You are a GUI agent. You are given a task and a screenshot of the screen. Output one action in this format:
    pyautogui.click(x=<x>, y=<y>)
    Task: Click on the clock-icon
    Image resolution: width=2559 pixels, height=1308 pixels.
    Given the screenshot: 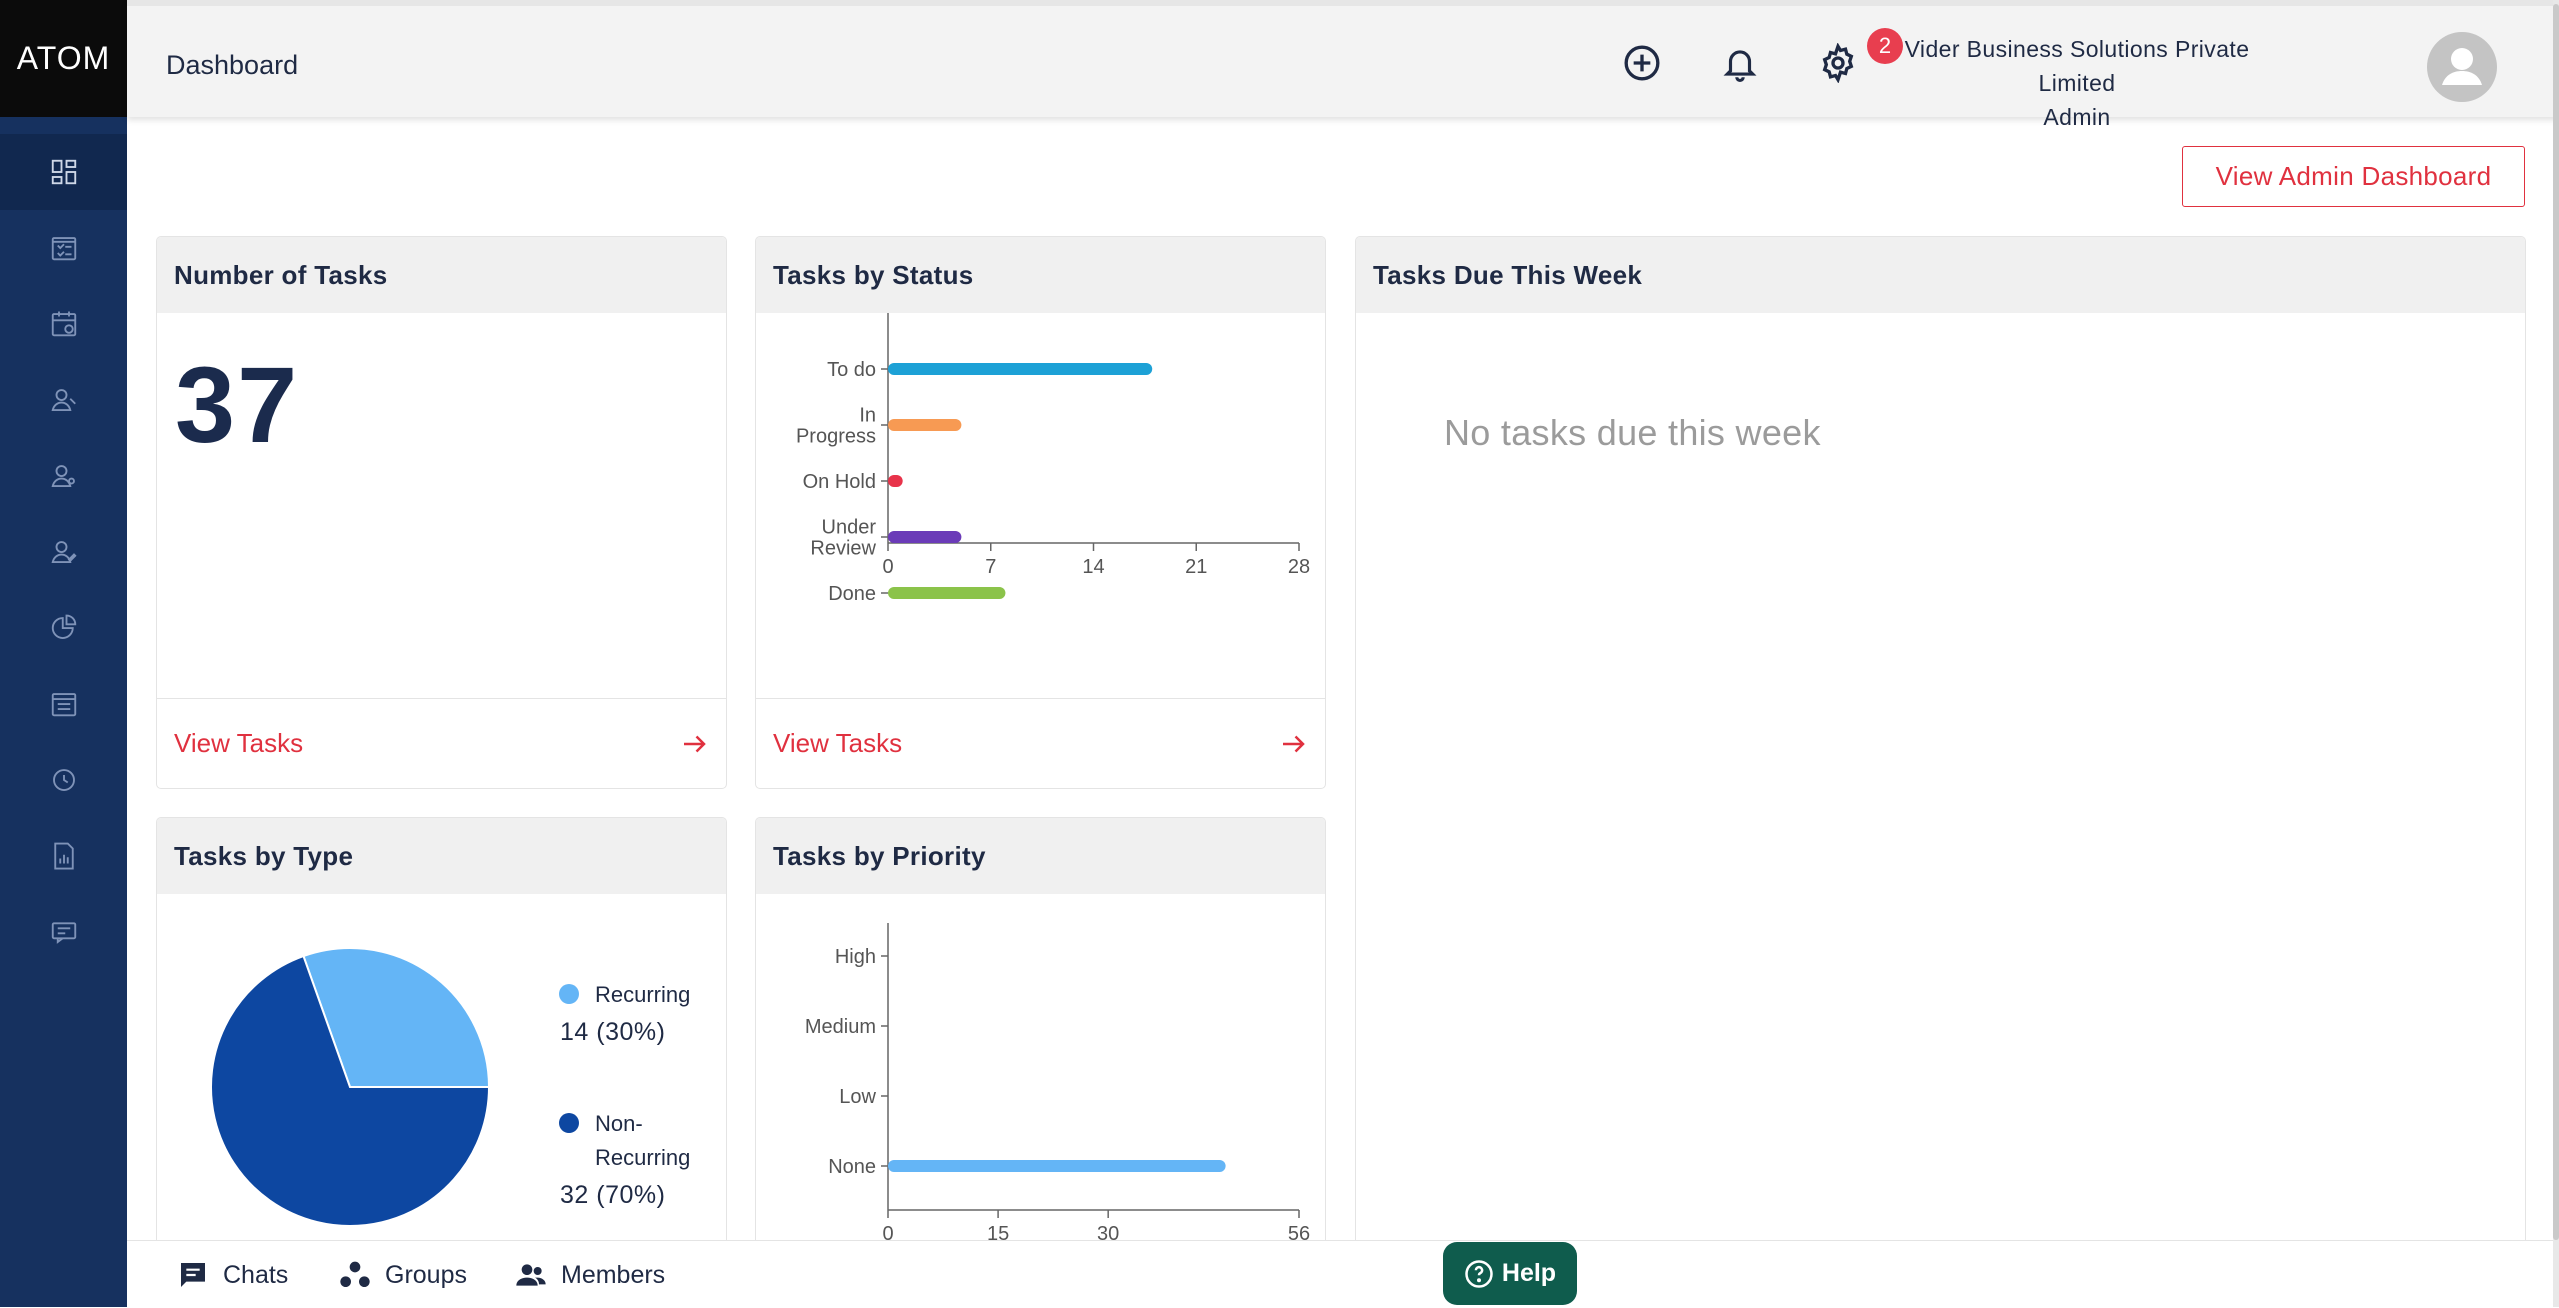 What is the action you would take?
    pyautogui.click(x=63, y=780)
    